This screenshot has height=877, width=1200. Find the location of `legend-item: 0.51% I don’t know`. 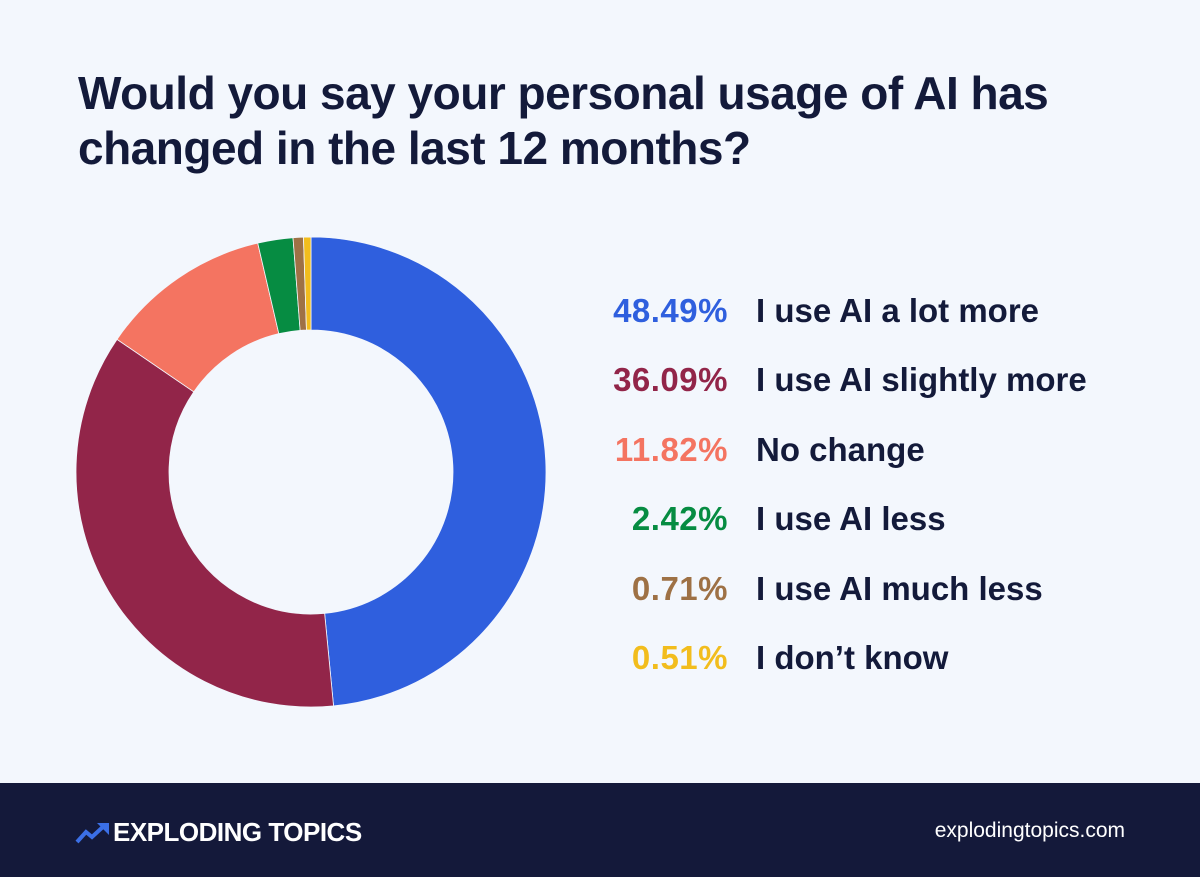

legend-item: 0.51% I don’t know is located at coordinates (838, 659).